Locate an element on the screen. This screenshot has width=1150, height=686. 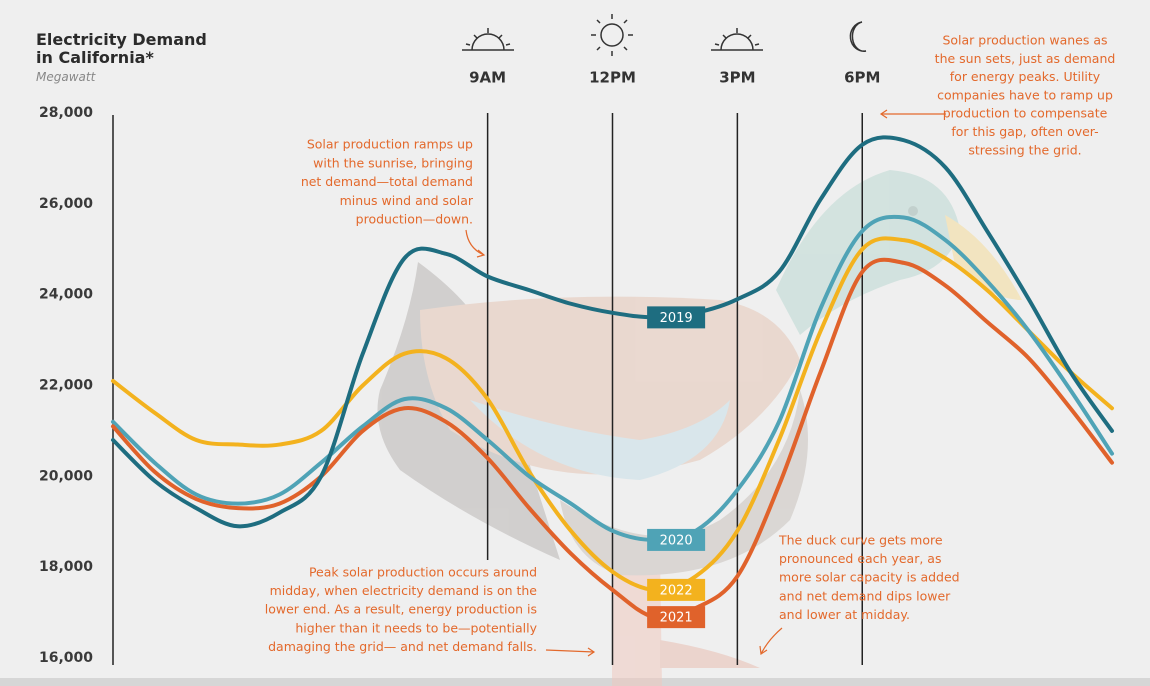
annotation-line: Solar production ramps up is located at coordinates (390, 144).